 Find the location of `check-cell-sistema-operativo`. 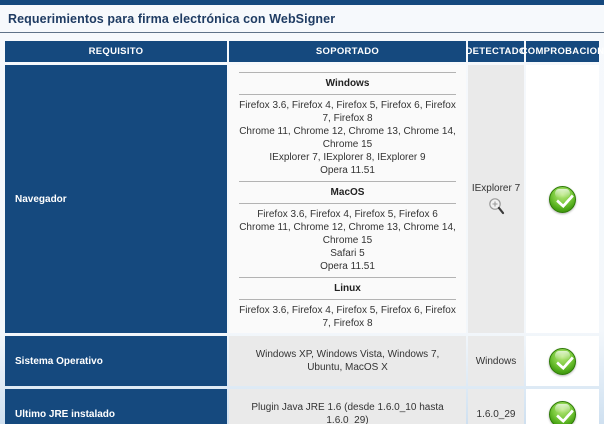

check-cell-sistema-operativo is located at coordinates (562, 361).